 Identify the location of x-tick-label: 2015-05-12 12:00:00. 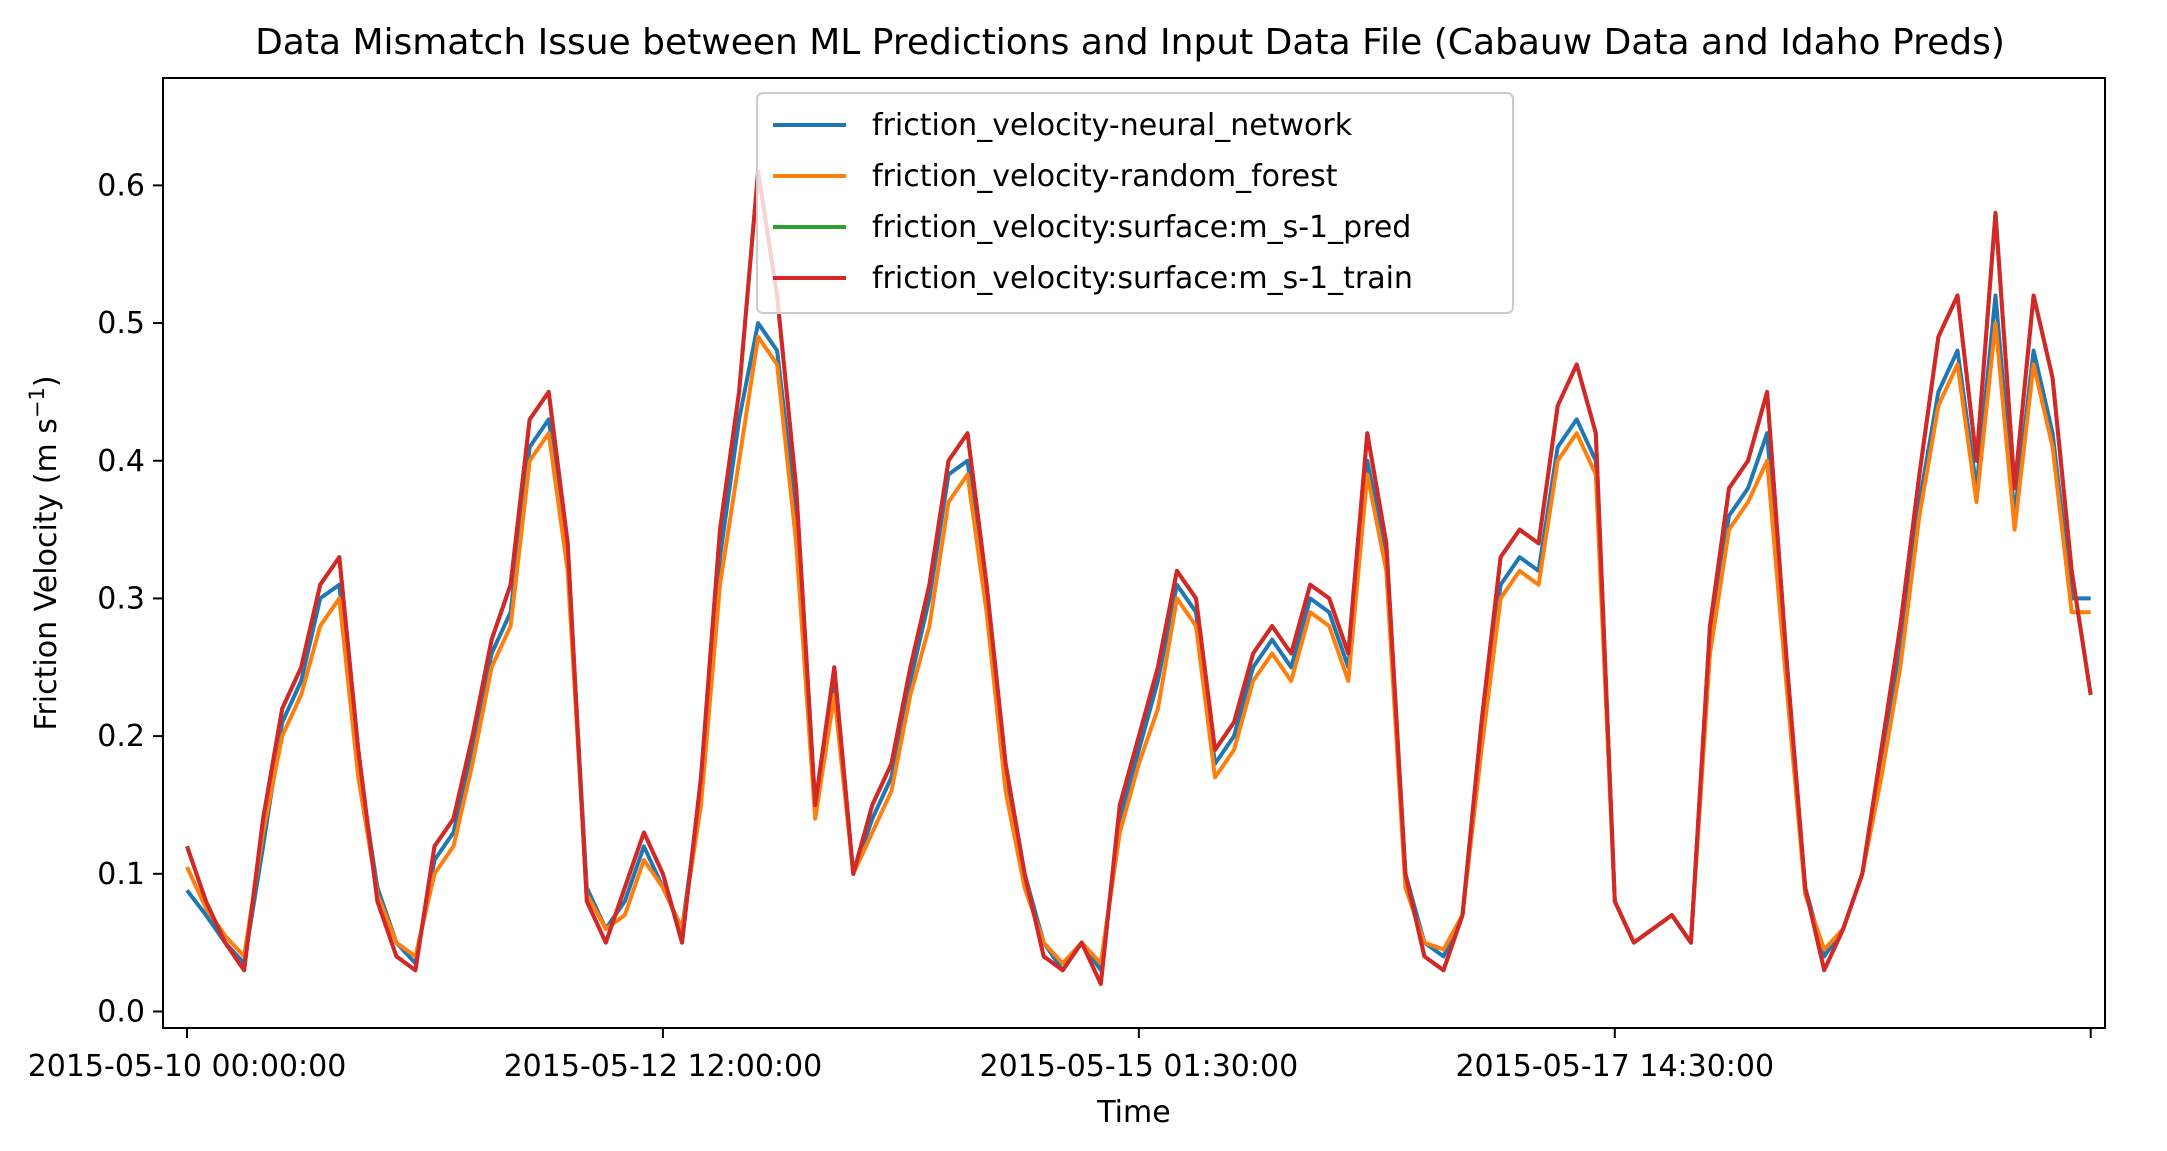
(663, 1066).